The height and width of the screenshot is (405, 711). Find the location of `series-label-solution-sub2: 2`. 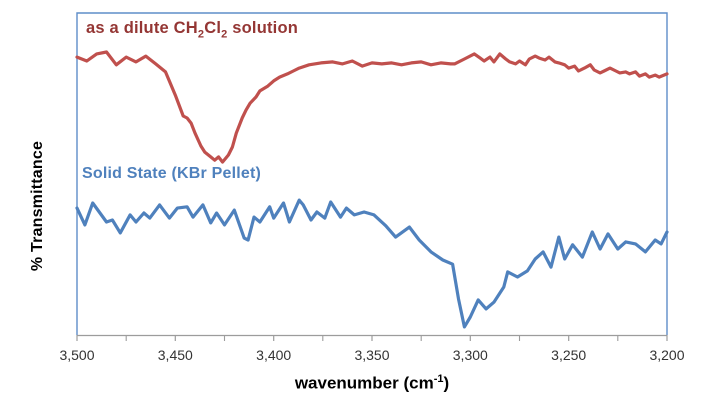

series-label-solution-sub2: 2 is located at coordinates (224, 34).